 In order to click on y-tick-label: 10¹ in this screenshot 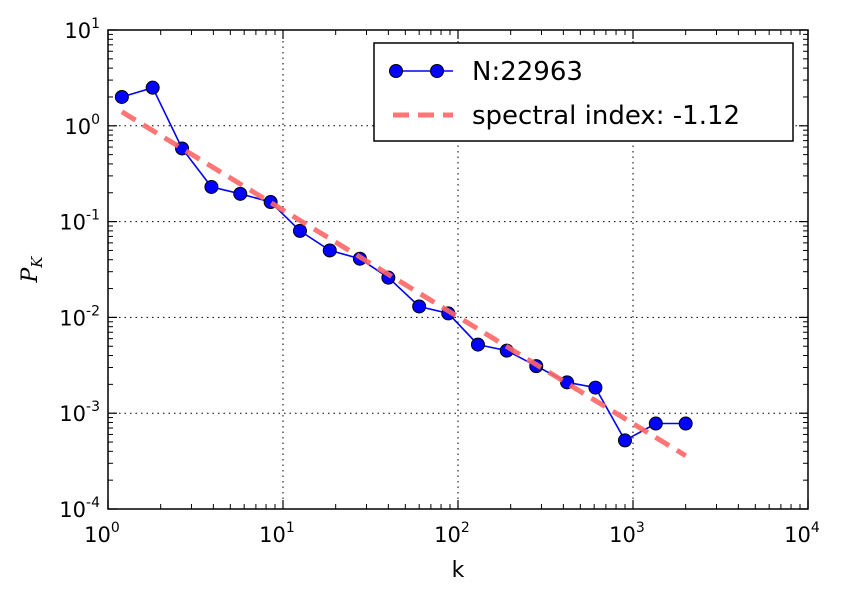, I will do `click(82, 29)`.